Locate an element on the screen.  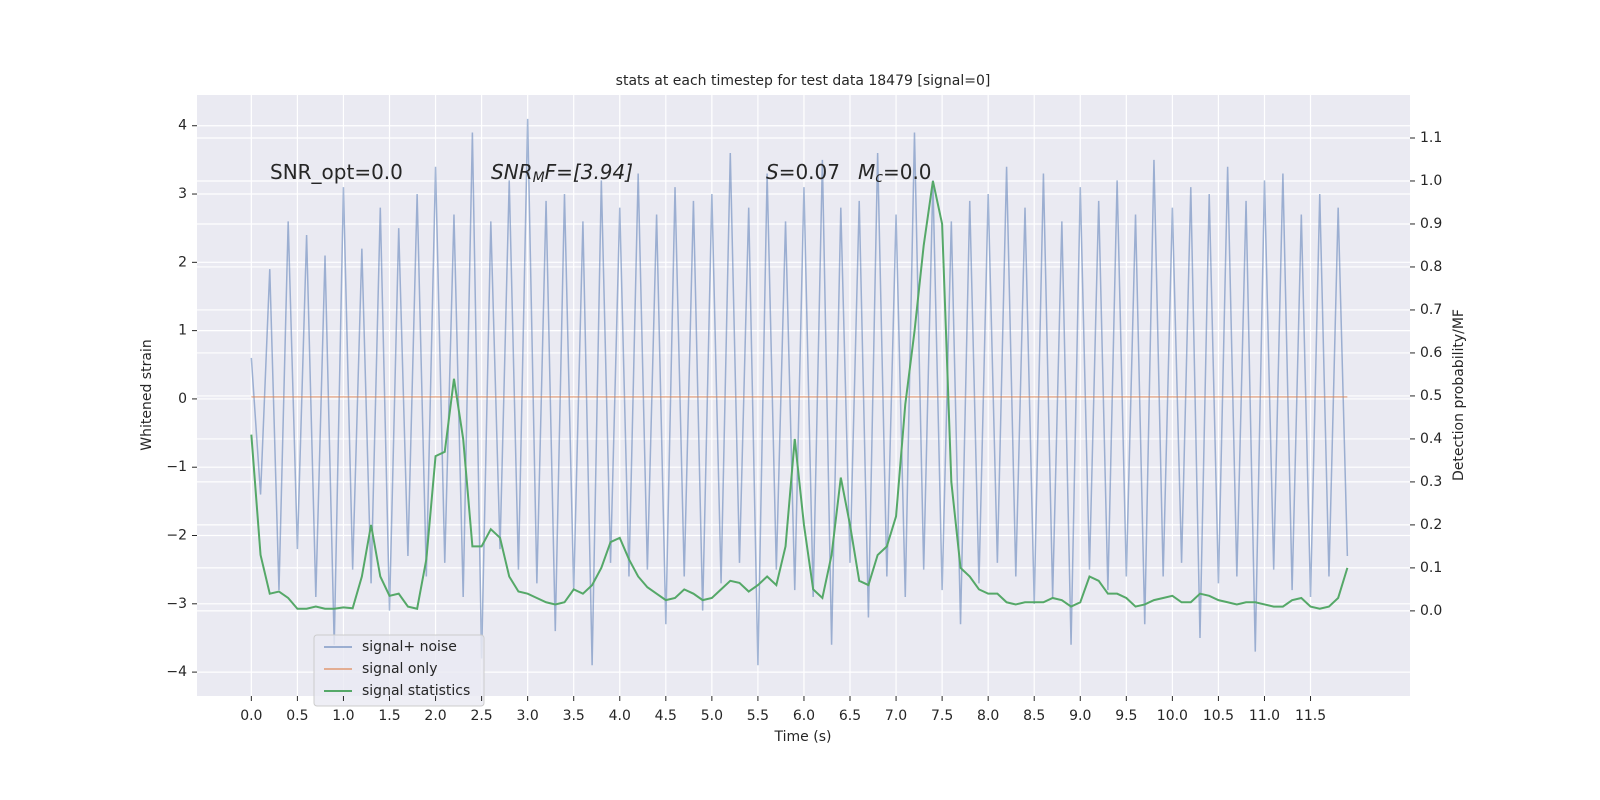
y-axis-label: Whitened strain is located at coordinates (147, 394).